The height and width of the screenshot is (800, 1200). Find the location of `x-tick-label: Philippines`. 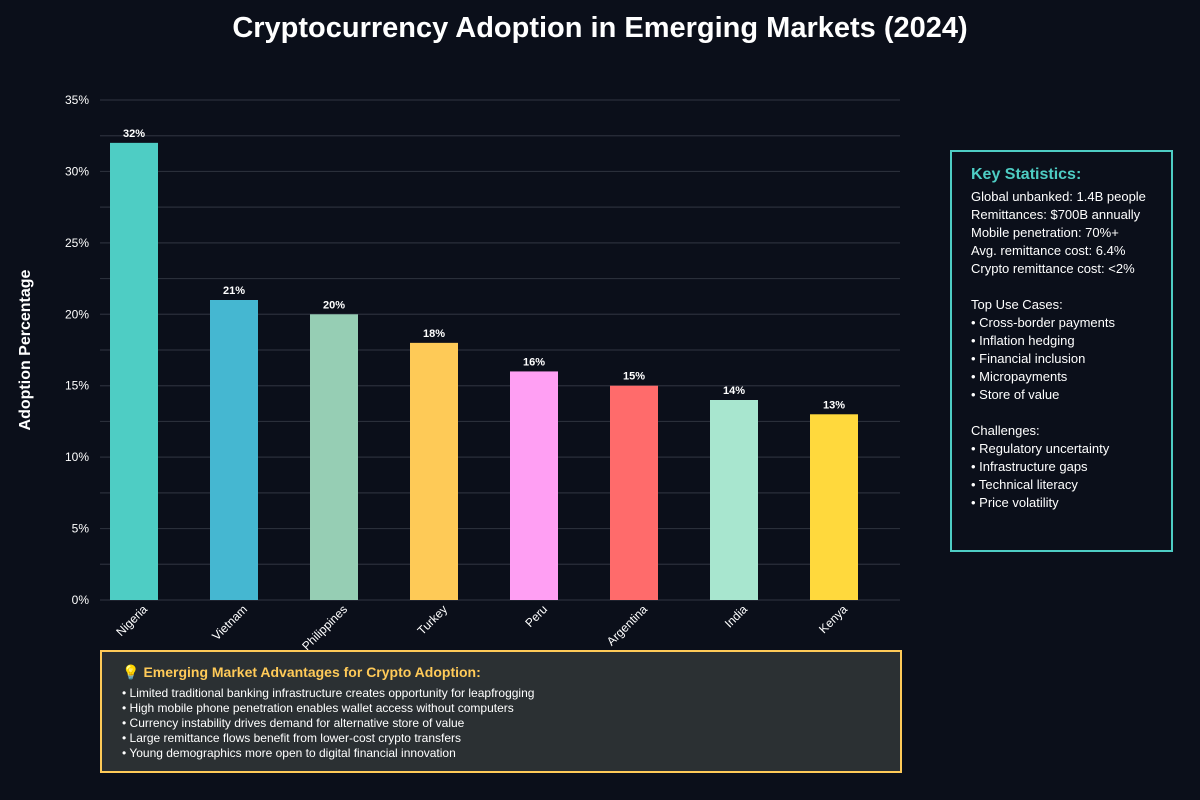

x-tick-label: Philippines is located at coordinates (324, 627).